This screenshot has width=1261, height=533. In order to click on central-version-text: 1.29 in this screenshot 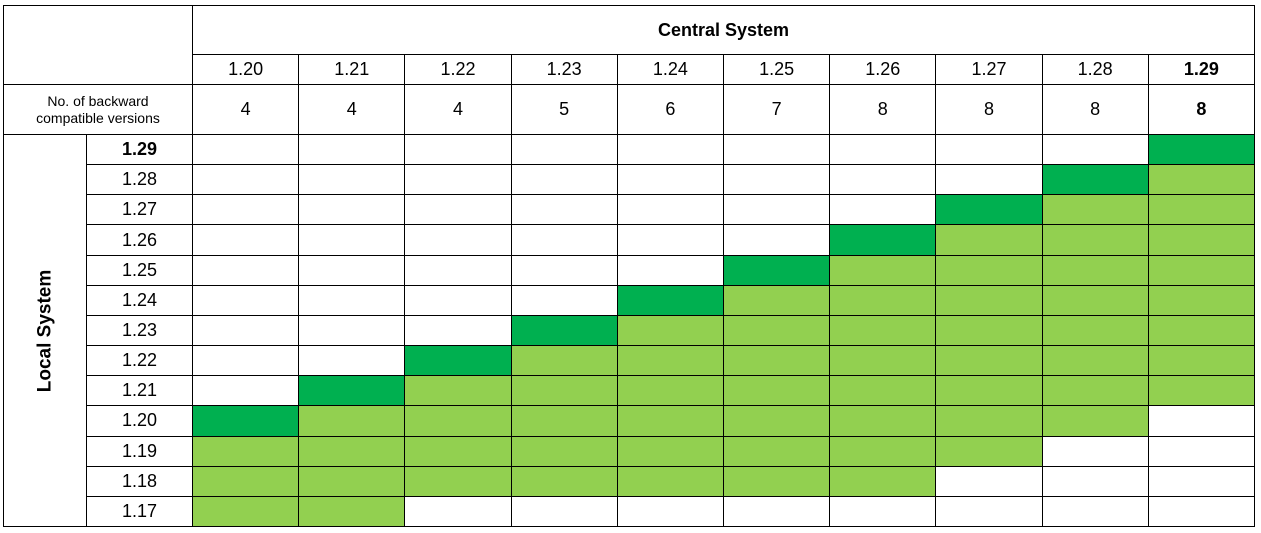, I will do `click(1201, 69)`.